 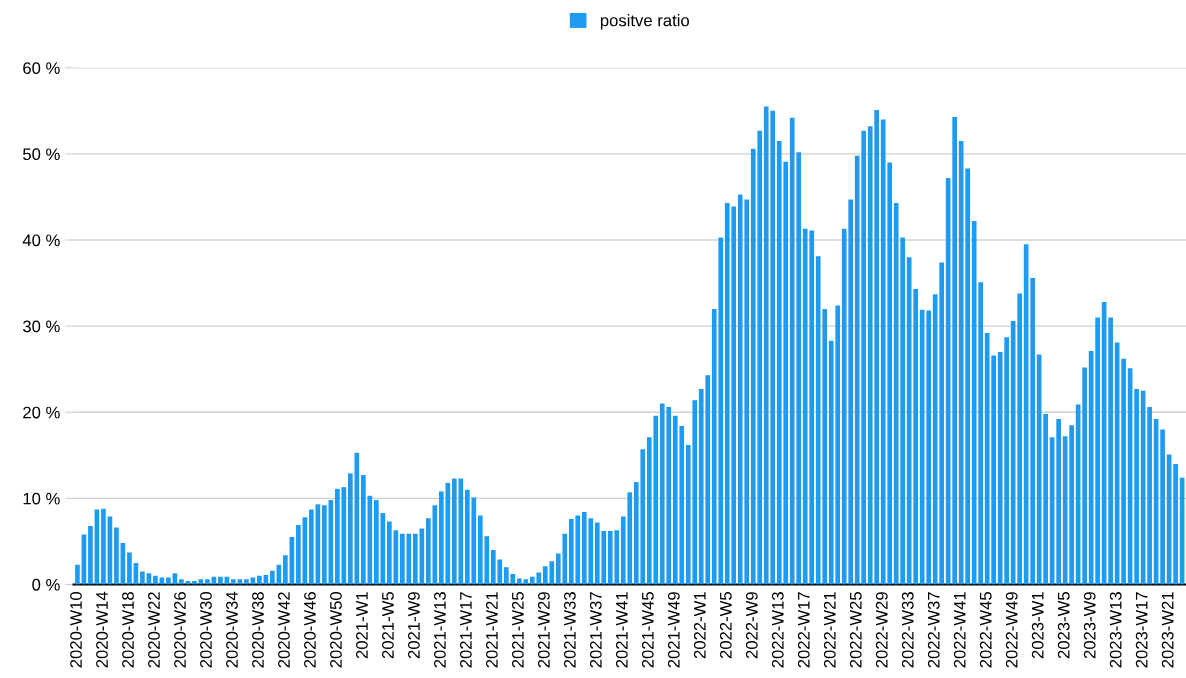 I want to click on x-tick-label: 2021-W45, so click(x=647, y=630).